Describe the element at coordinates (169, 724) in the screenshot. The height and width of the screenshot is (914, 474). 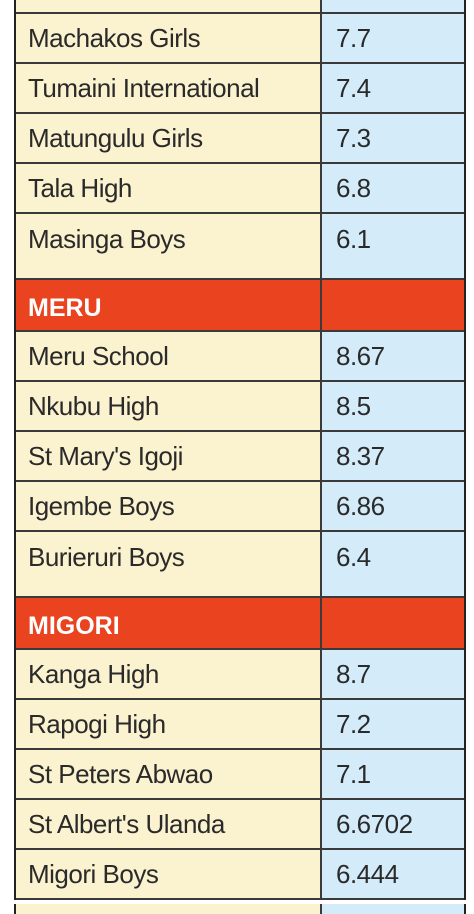
I see `school-name: Rapogi High` at that location.